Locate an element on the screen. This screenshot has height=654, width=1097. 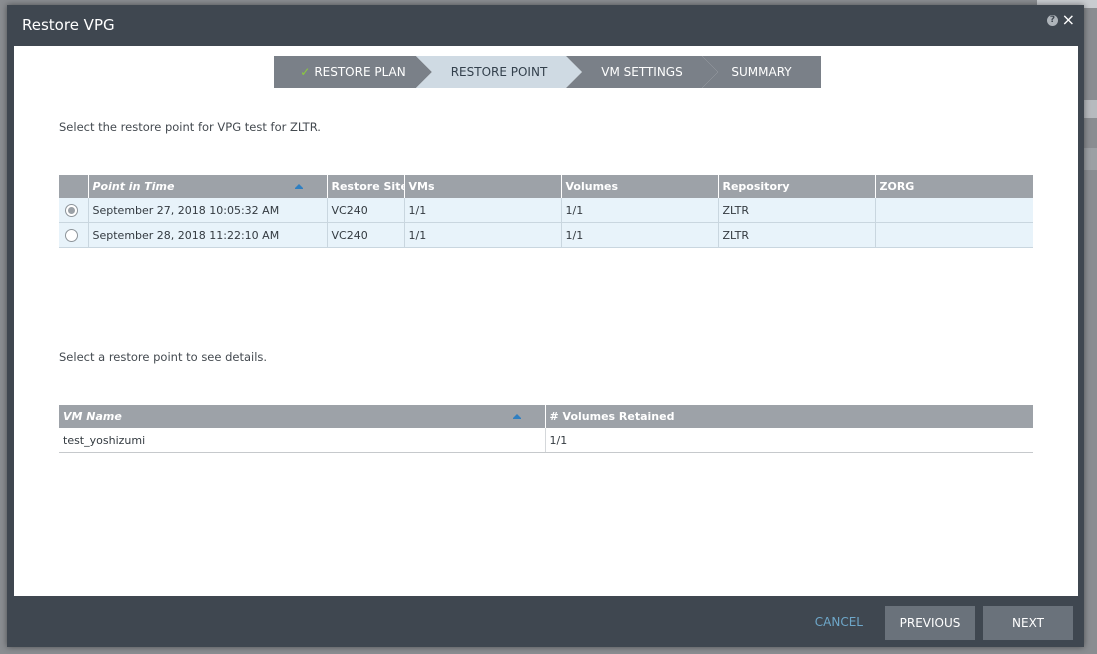
previous-button: PREVIOUS is located at coordinates (930, 623).